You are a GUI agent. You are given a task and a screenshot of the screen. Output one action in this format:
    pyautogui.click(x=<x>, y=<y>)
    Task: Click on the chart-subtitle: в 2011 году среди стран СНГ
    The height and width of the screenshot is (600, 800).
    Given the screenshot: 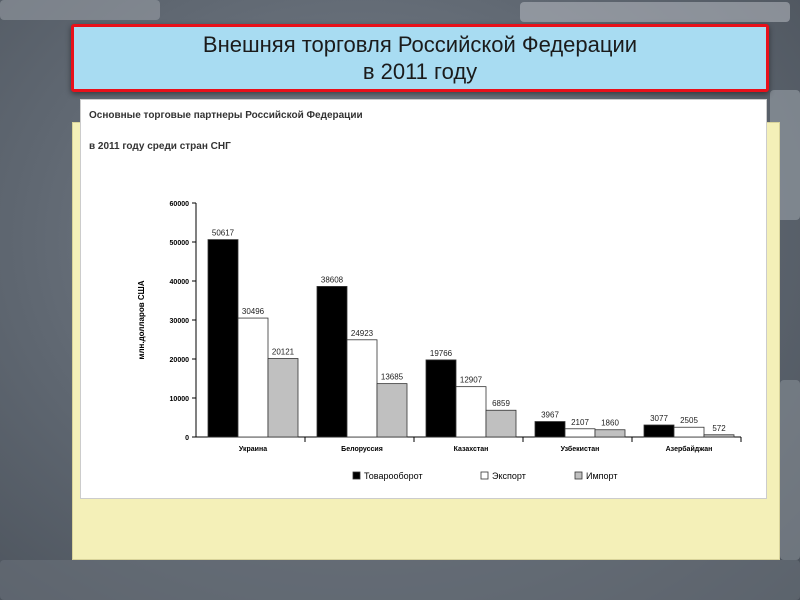 What is the action you would take?
    pyautogui.click(x=160, y=146)
    